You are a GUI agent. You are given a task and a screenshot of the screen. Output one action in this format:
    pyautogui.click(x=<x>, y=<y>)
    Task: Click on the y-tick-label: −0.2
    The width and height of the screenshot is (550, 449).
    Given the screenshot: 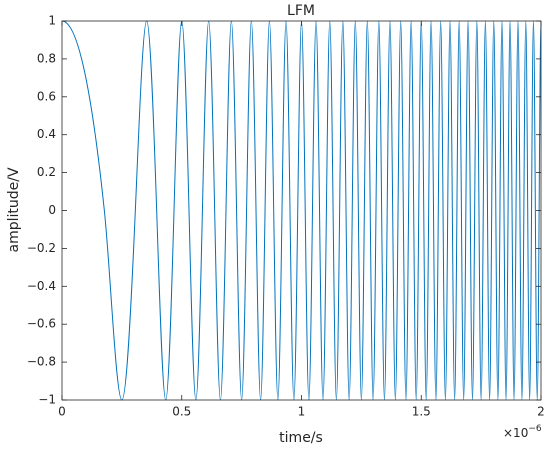 What is the action you would take?
    pyautogui.click(x=41, y=248)
    